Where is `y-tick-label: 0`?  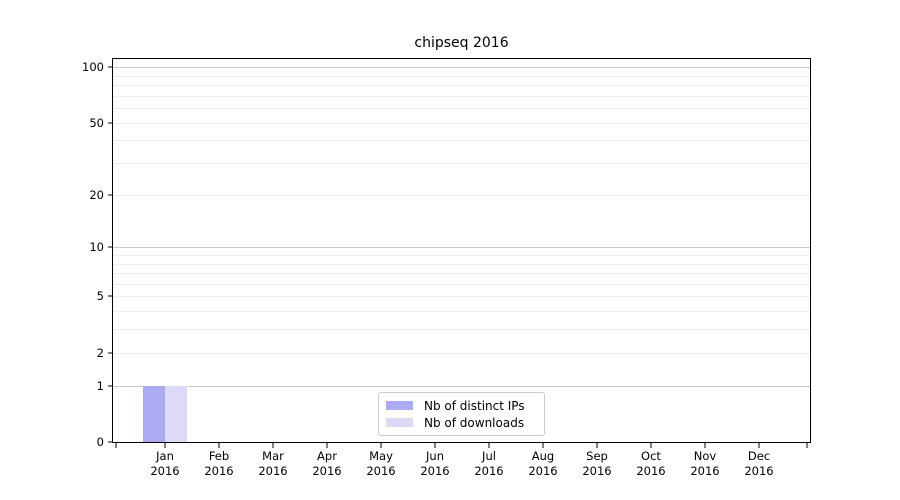 y-tick-label: 0 is located at coordinates (100, 442).